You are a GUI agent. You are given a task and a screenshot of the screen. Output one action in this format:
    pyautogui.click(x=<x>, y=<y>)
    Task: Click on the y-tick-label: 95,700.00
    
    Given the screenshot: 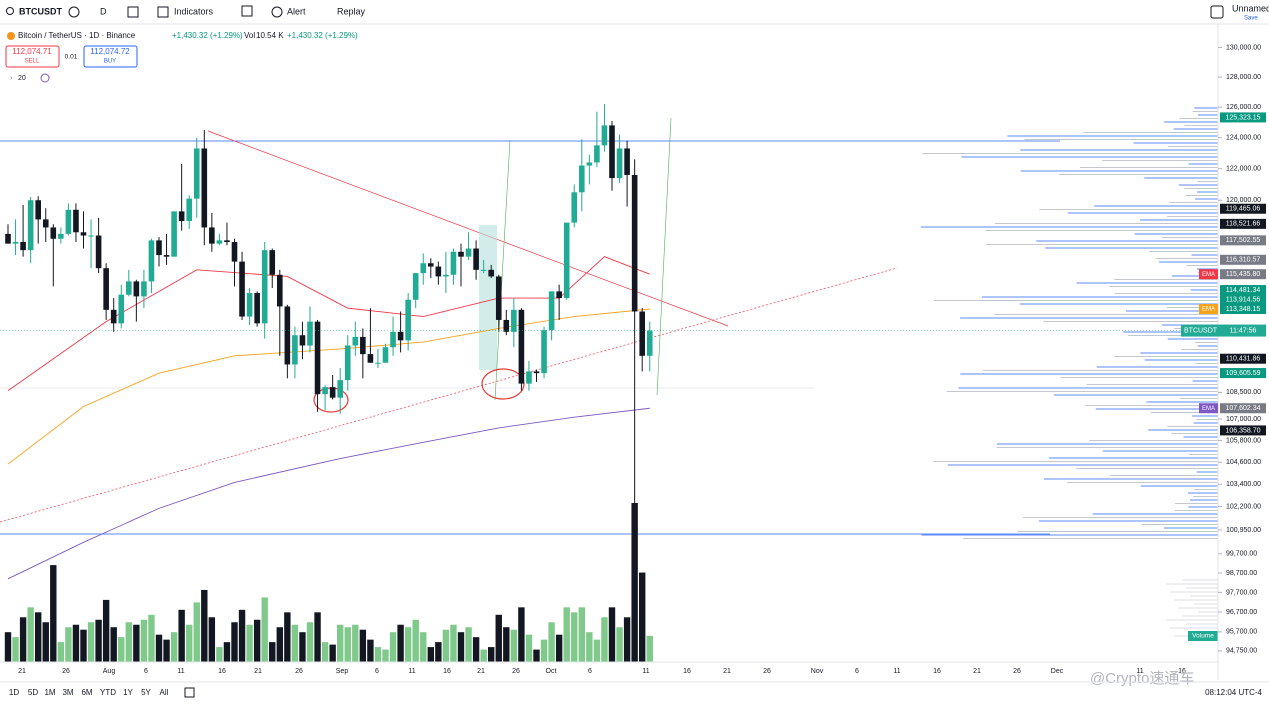 What is the action you would take?
    pyautogui.click(x=1241, y=632)
    